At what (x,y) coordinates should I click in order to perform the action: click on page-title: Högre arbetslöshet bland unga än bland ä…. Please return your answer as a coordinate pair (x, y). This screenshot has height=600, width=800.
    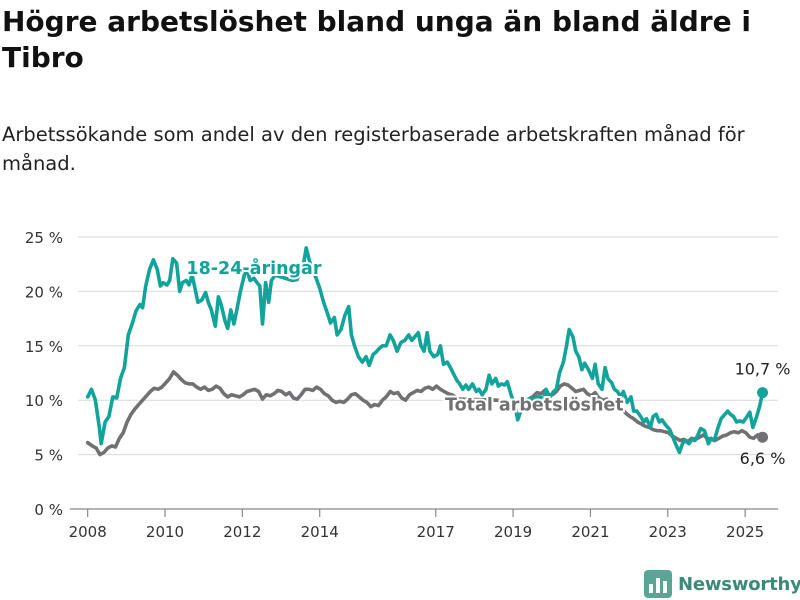
    Looking at the image, I should click on (376, 39).